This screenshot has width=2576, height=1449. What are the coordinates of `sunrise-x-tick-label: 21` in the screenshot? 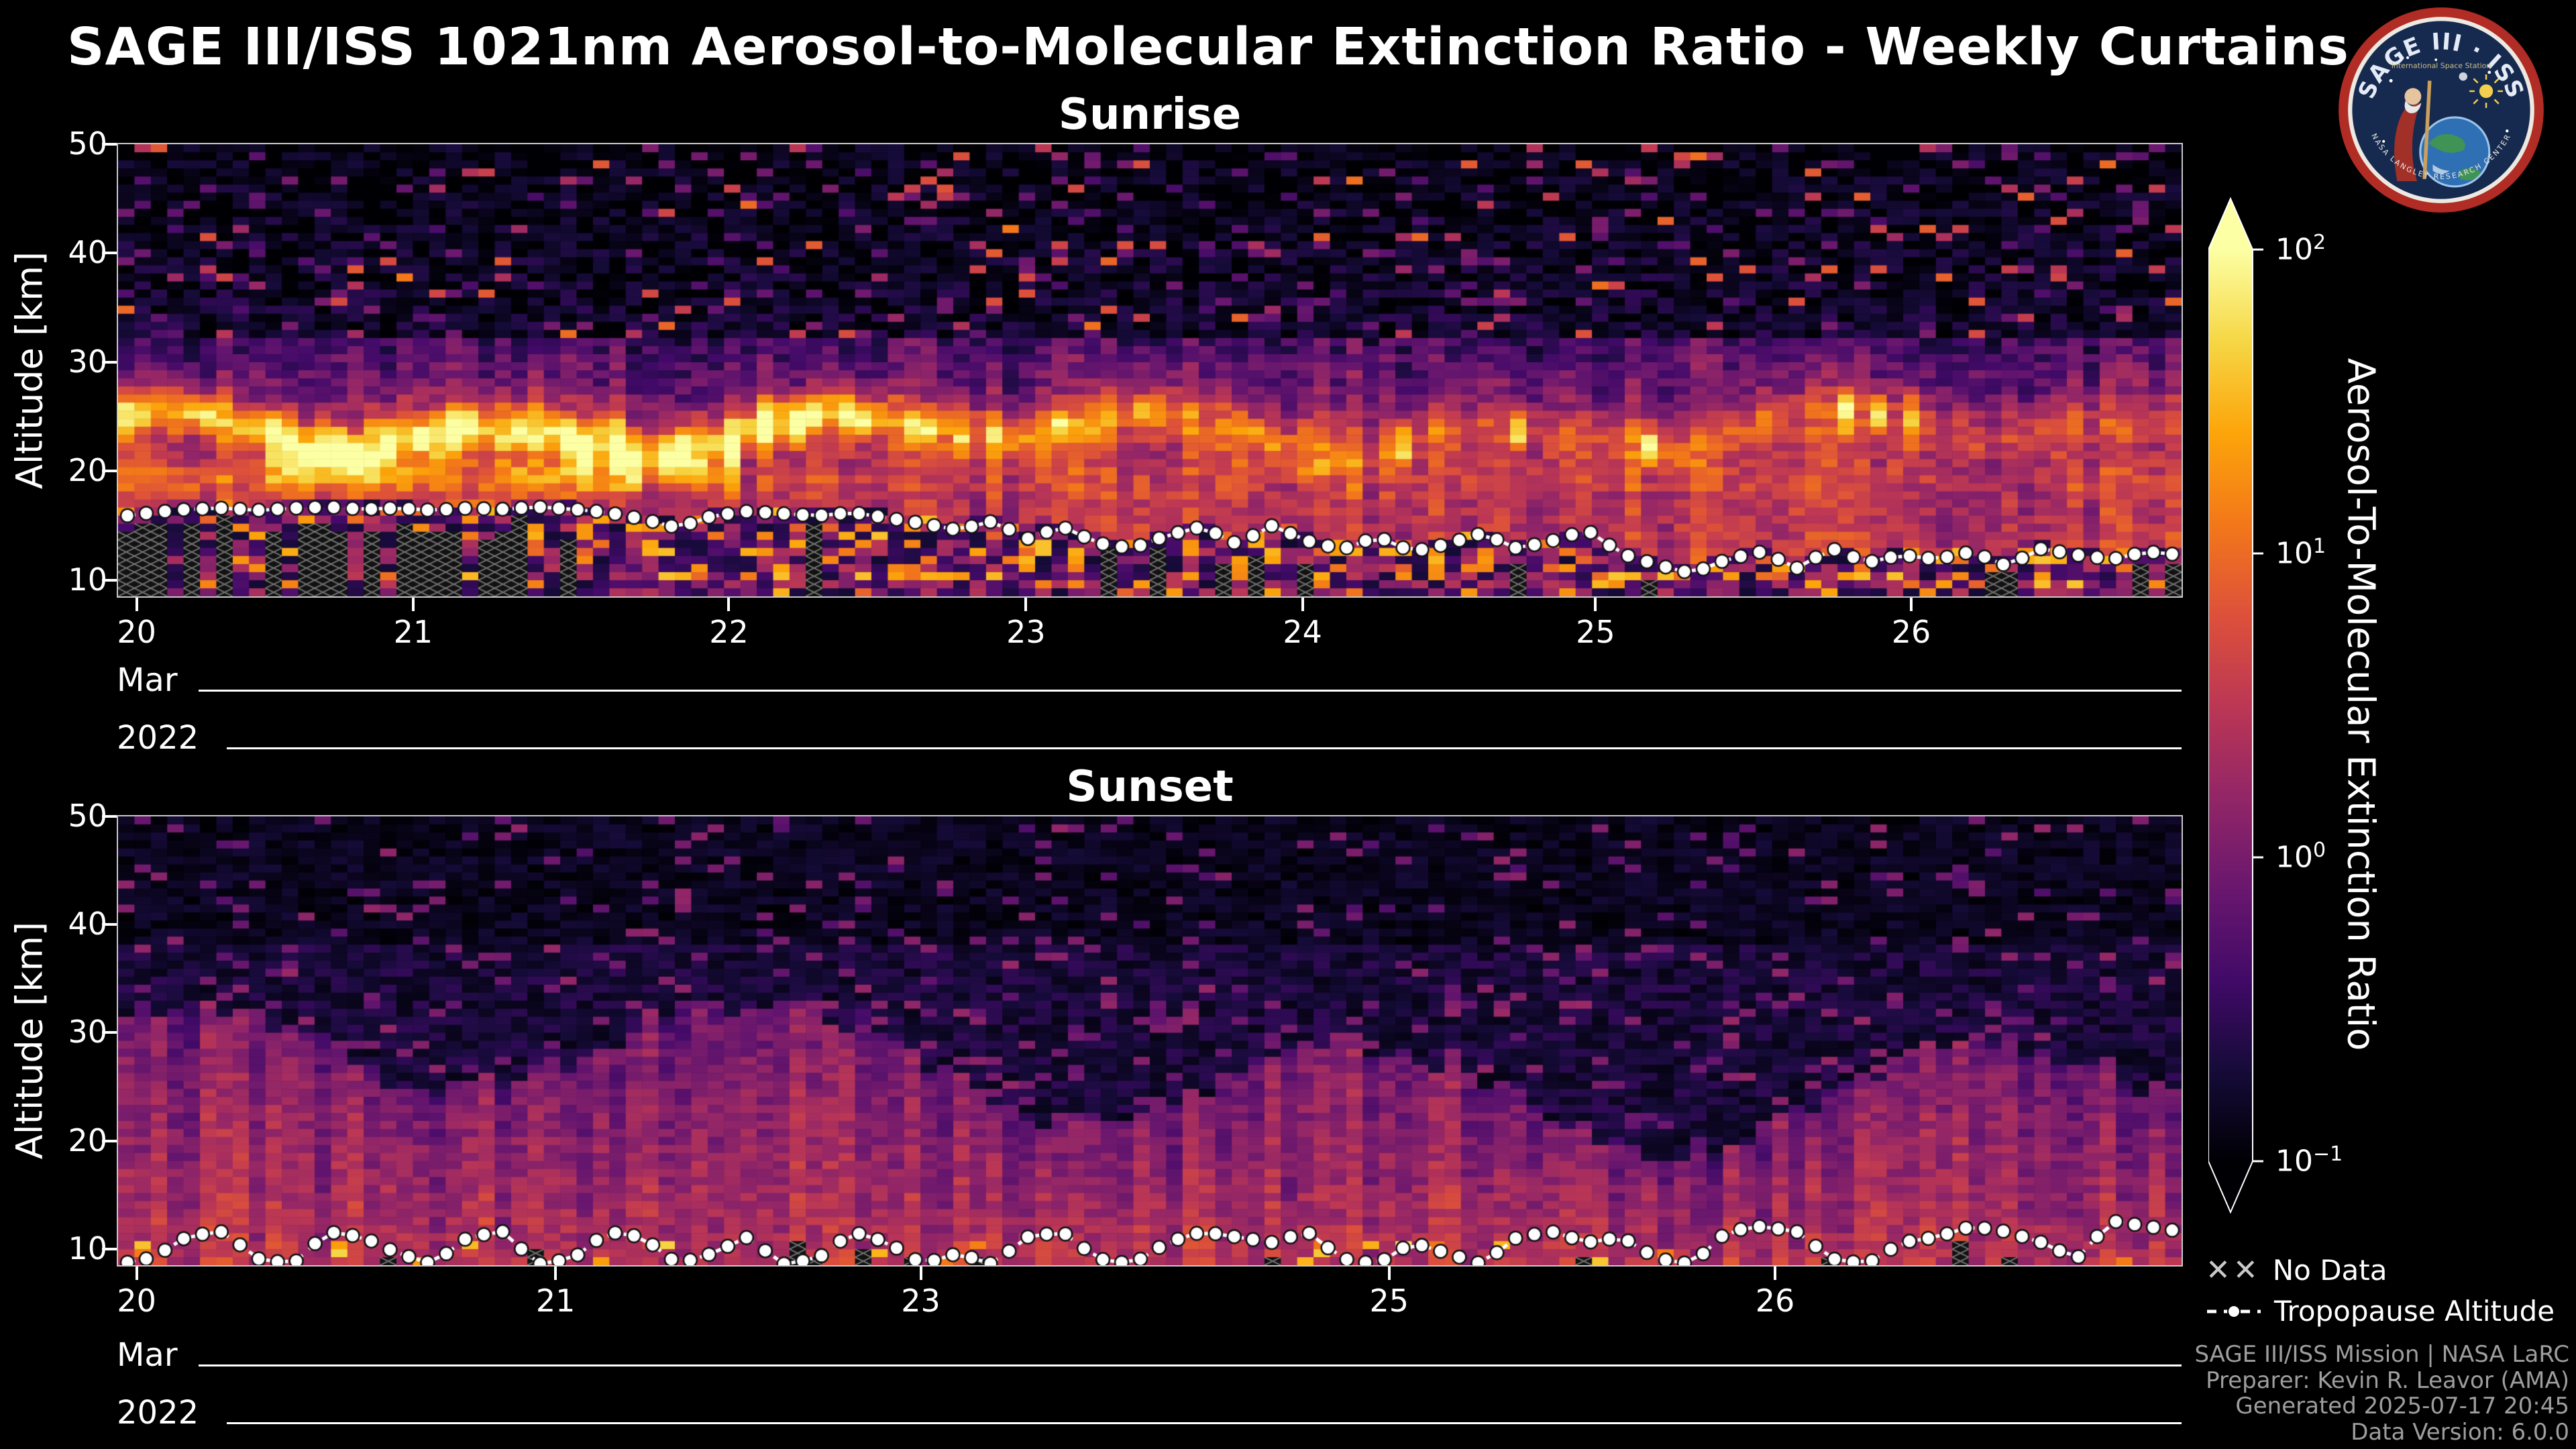 It's located at (413, 632).